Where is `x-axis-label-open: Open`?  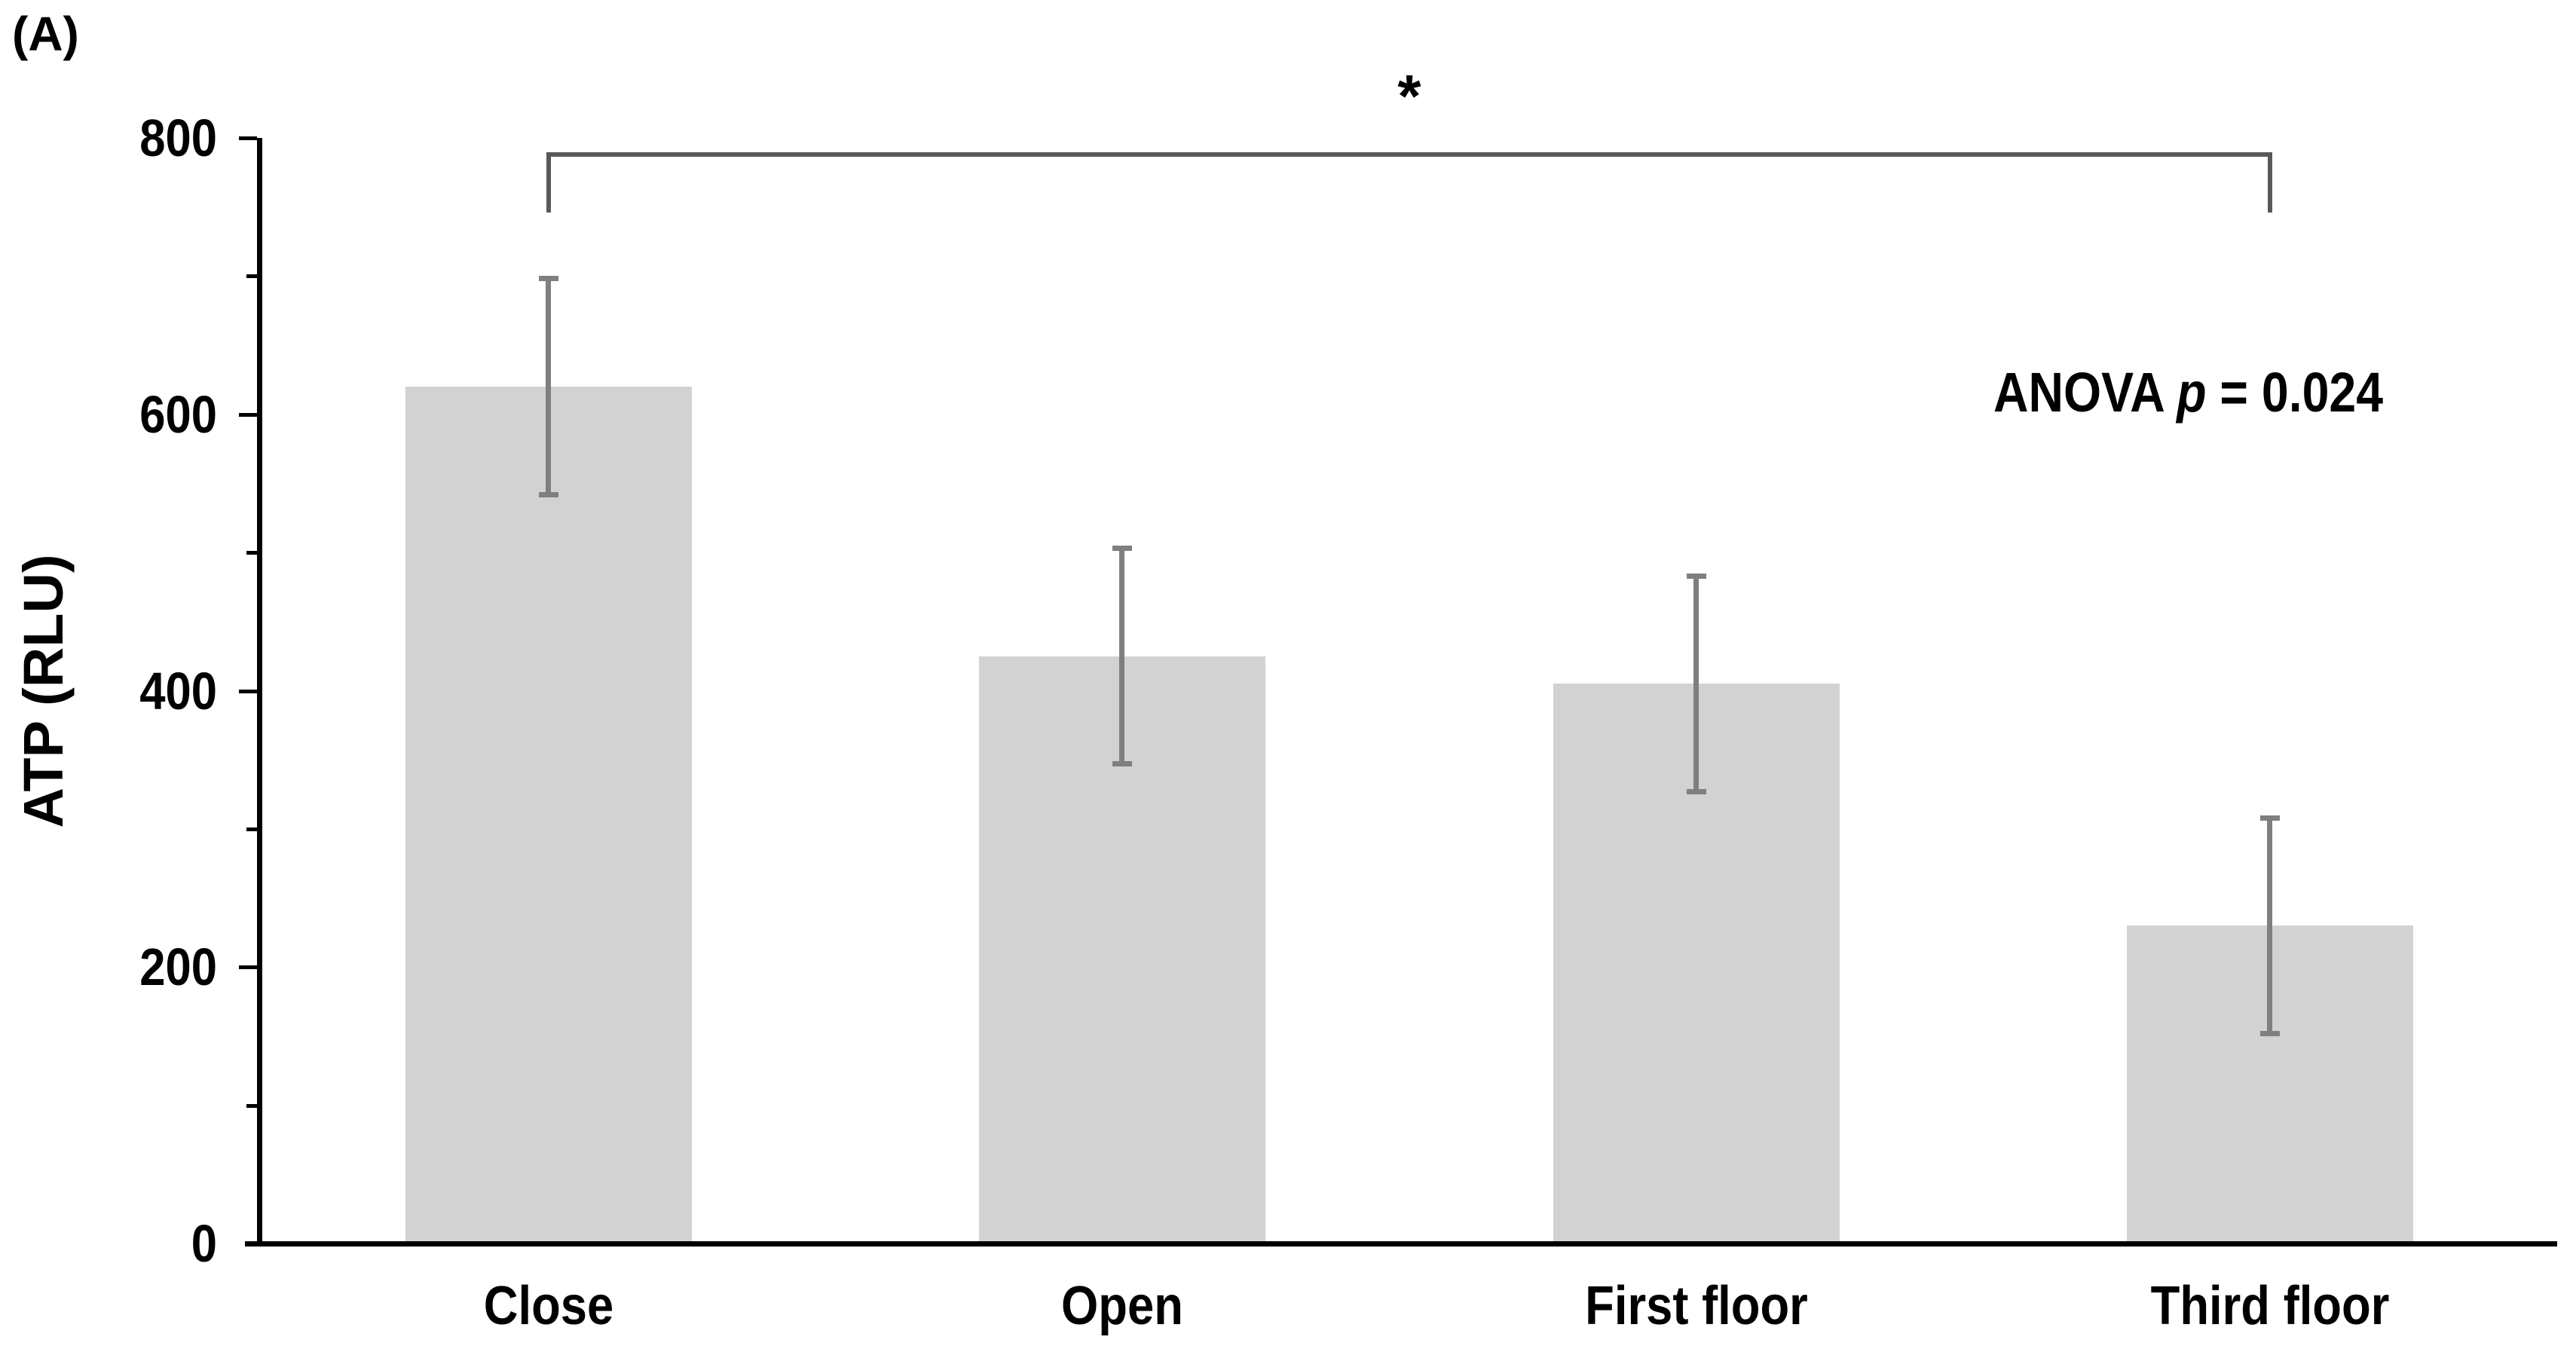 x-axis-label-open: Open is located at coordinates (1122, 1306).